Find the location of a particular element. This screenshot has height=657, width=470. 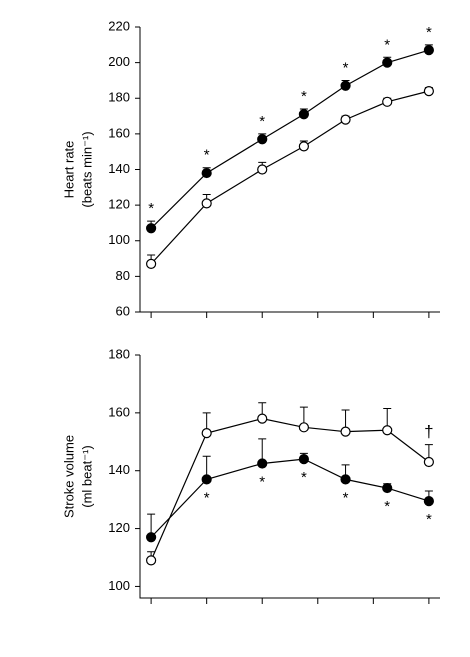

y-tick-label: 220 is located at coordinates (119, 25).